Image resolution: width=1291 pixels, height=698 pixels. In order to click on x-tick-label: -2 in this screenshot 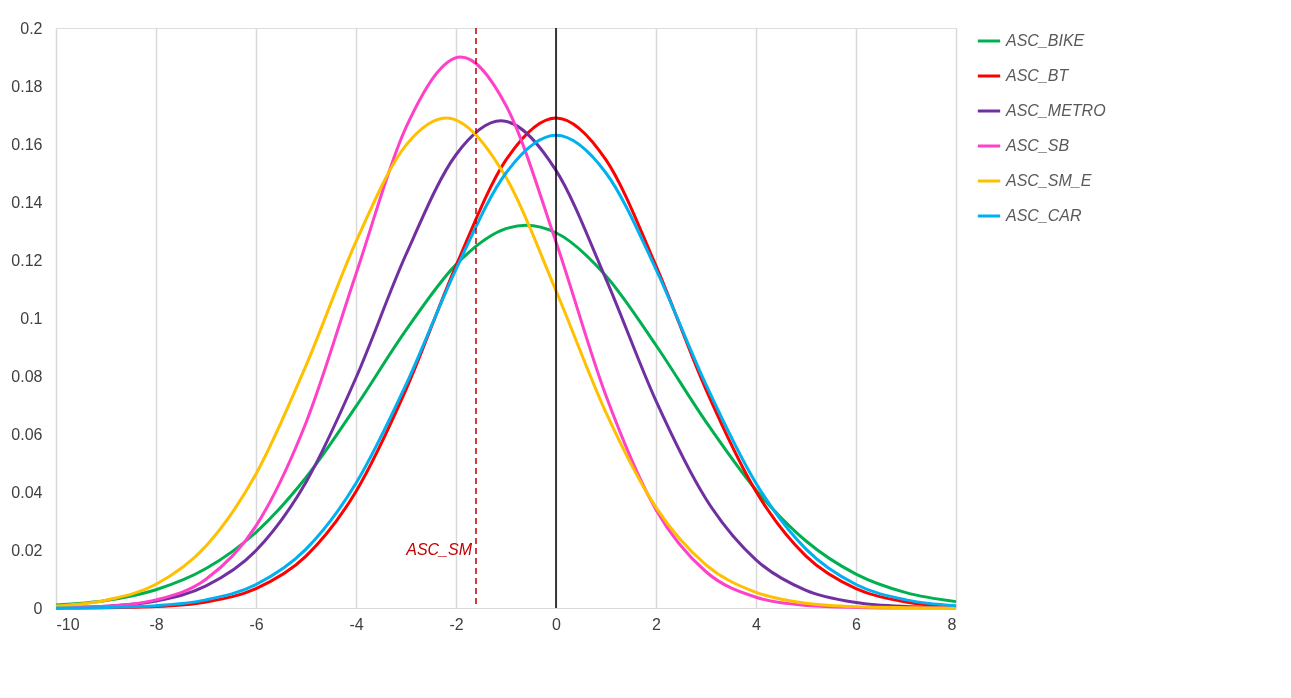, I will do `click(456, 624)`.